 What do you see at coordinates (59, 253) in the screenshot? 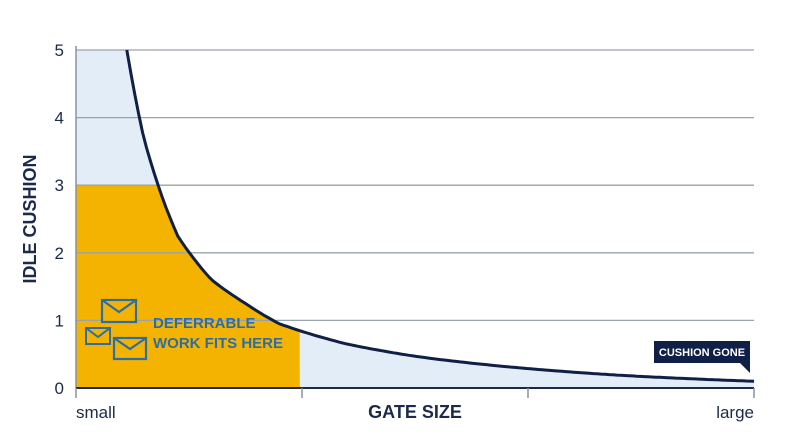
I see `y-tick-label: 2` at bounding box center [59, 253].